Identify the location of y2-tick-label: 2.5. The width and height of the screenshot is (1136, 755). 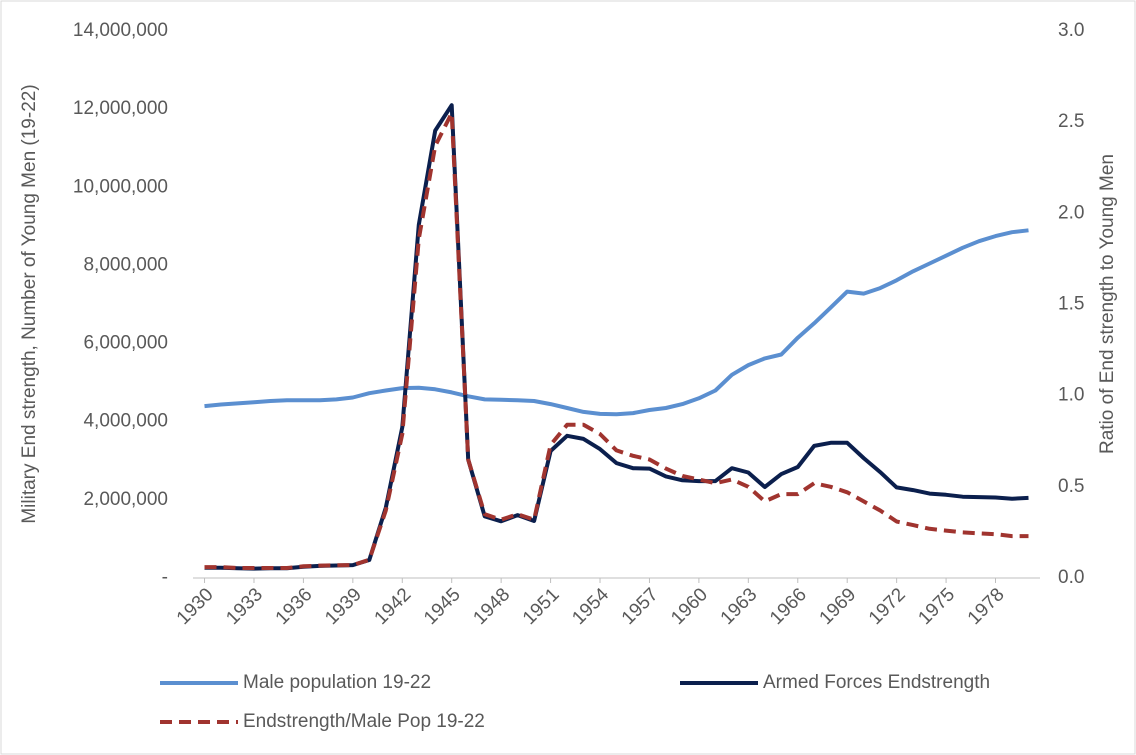
(1071, 121).